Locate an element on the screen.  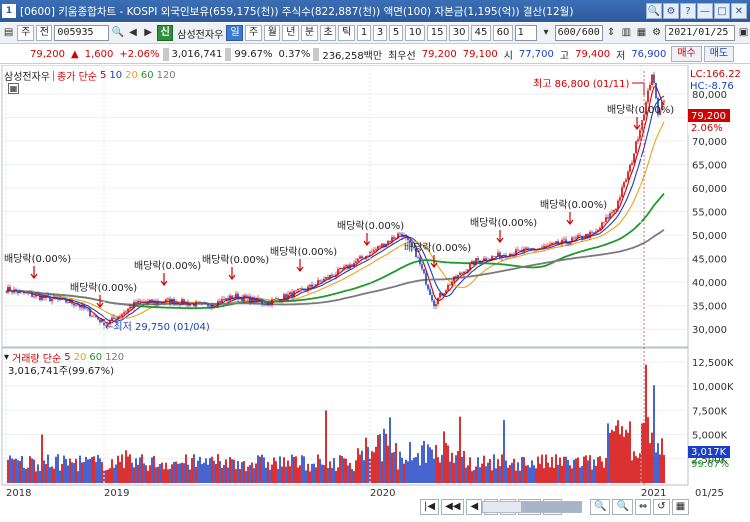
minimize-icon: — is located at coordinates (705, 11).